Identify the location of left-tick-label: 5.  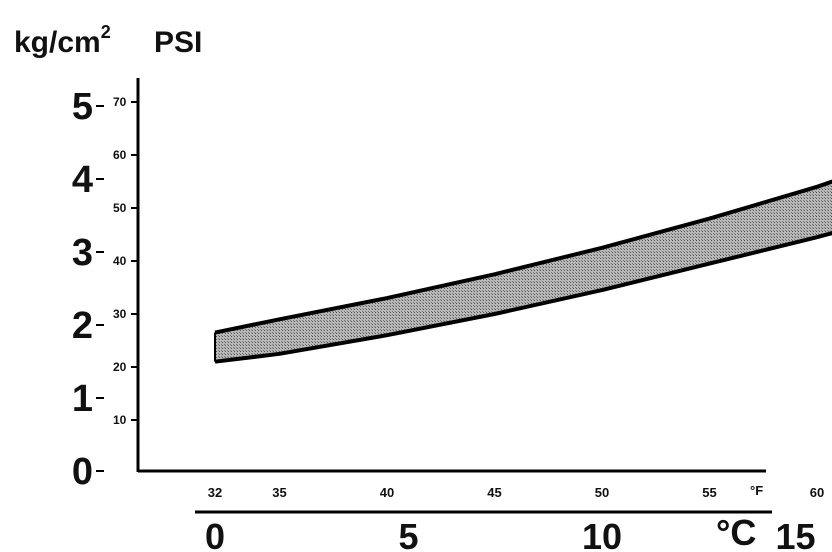
(82, 107).